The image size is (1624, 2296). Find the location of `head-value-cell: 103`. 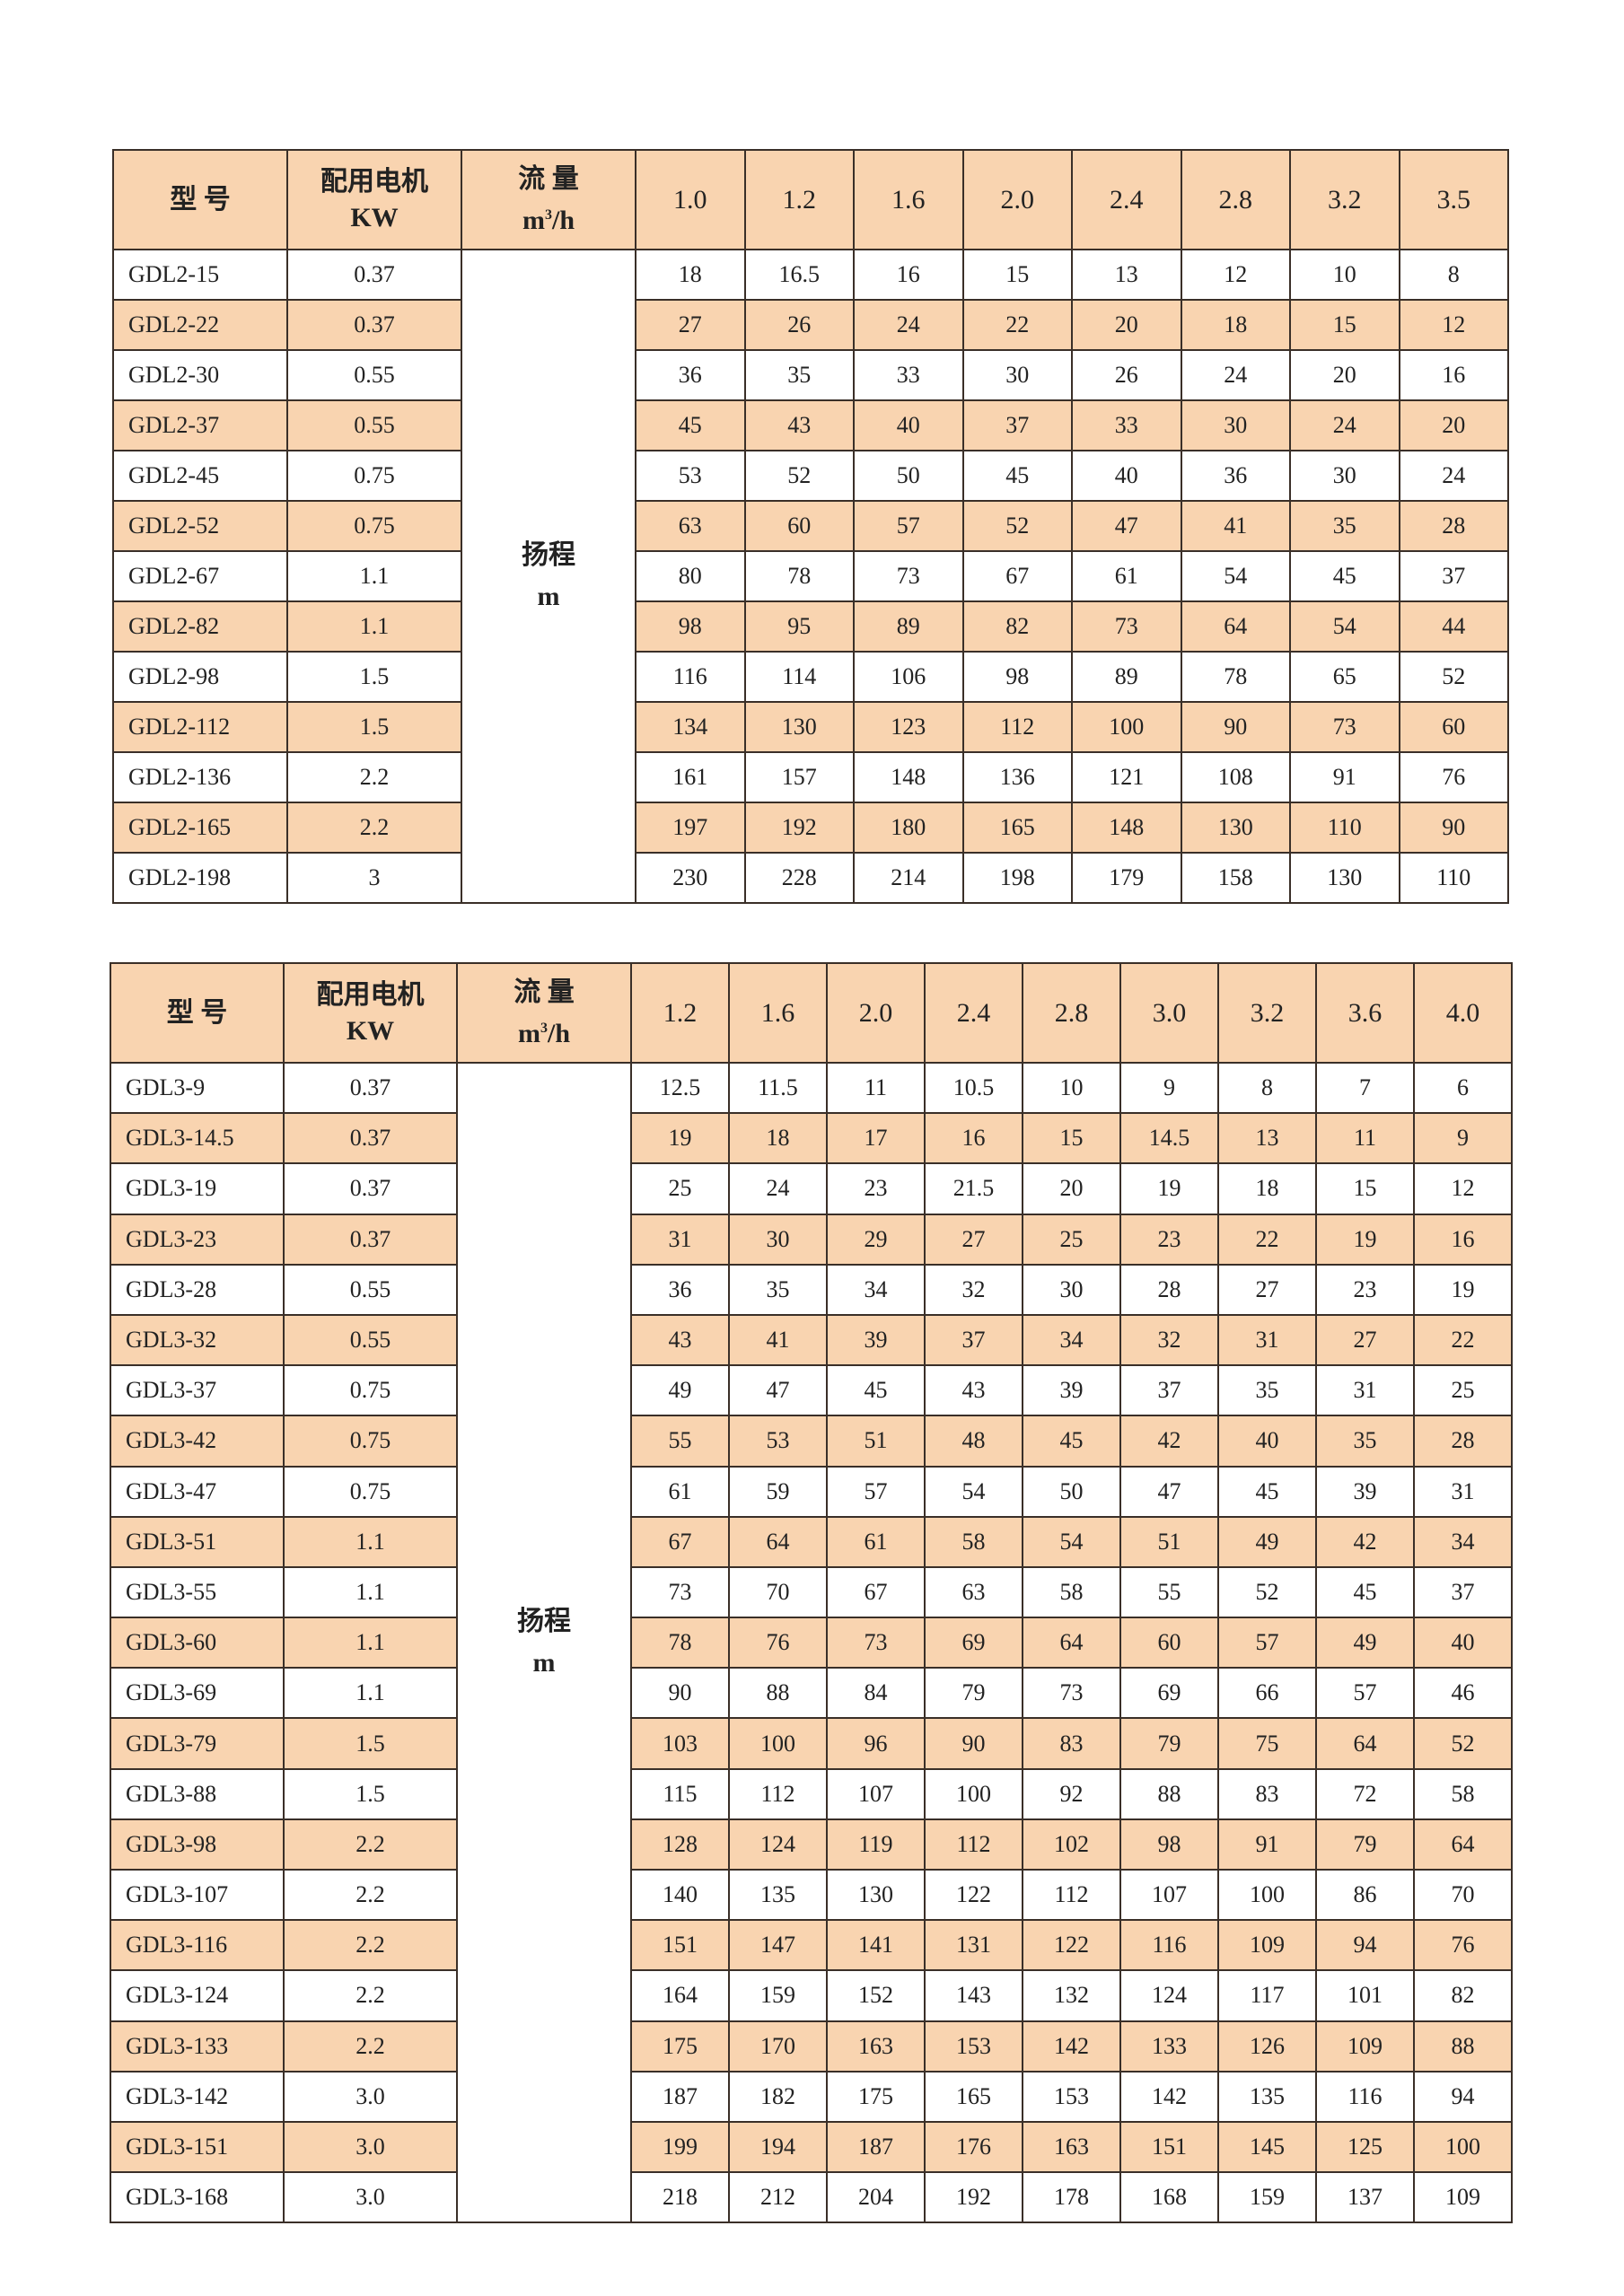

head-value-cell: 103 is located at coordinates (680, 1744).